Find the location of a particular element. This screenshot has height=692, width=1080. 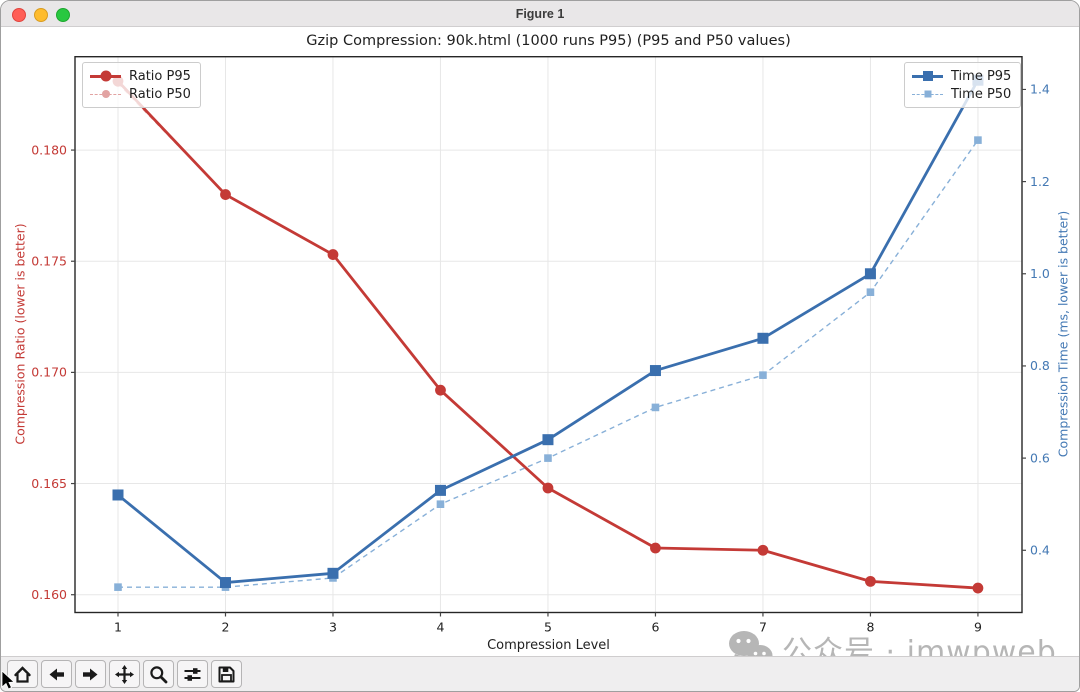

legend-label: Ratio P50 is located at coordinates (160, 94).